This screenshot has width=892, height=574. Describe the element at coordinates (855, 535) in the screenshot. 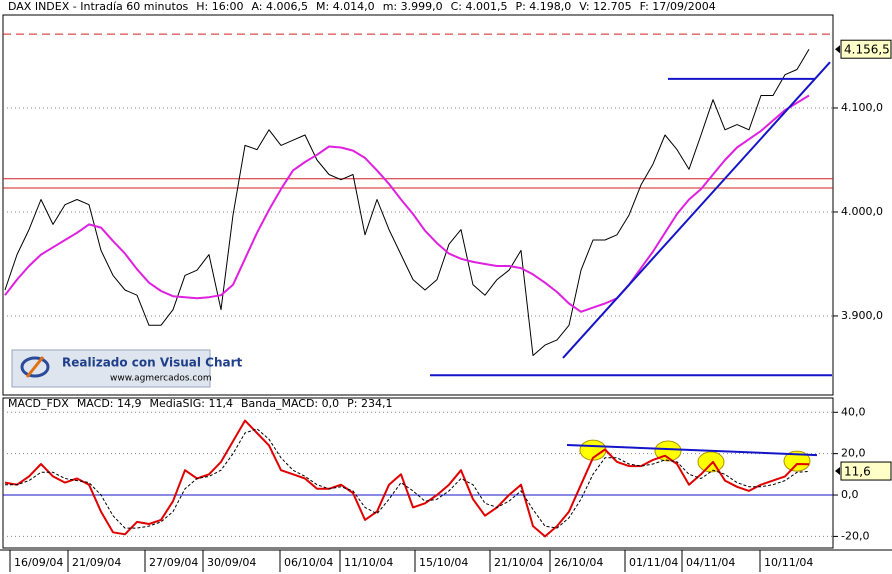

I see `y-tick-label: -20,0` at that location.